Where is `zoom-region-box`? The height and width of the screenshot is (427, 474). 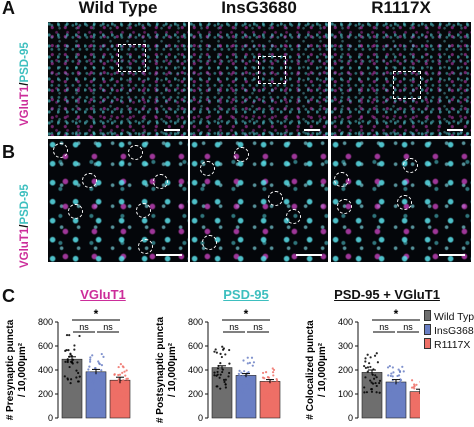
zoom-region-box is located at coordinates (132, 58).